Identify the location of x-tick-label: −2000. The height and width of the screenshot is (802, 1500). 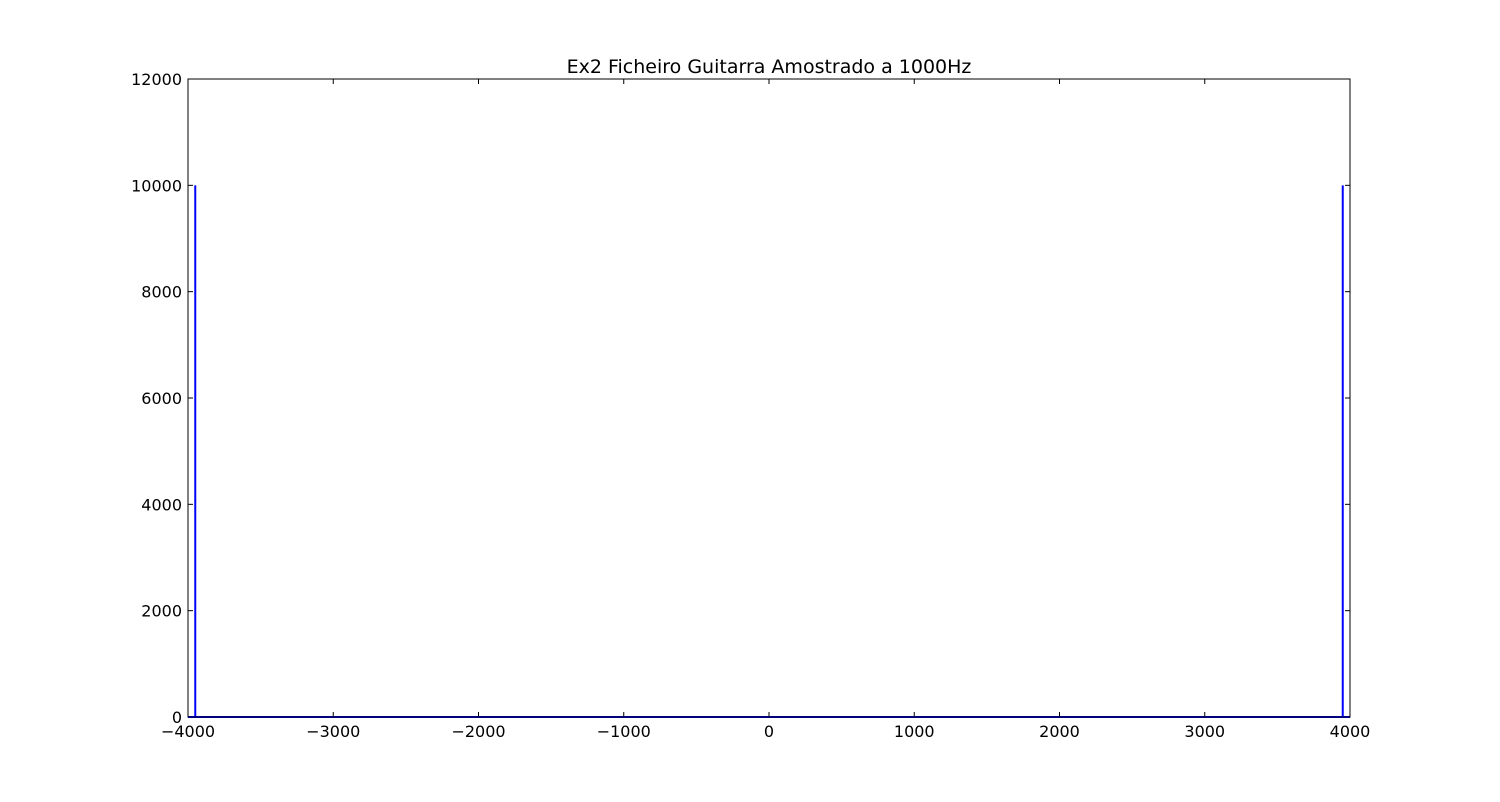
(478, 731).